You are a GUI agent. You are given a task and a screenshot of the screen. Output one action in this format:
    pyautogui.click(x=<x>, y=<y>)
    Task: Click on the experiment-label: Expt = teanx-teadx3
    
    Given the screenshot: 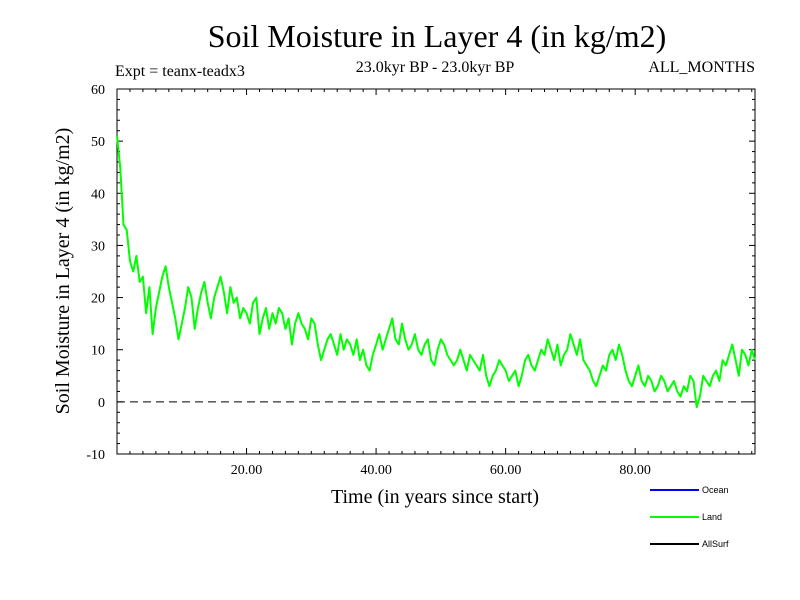 What is the action you would take?
    pyautogui.click(x=180, y=71)
    